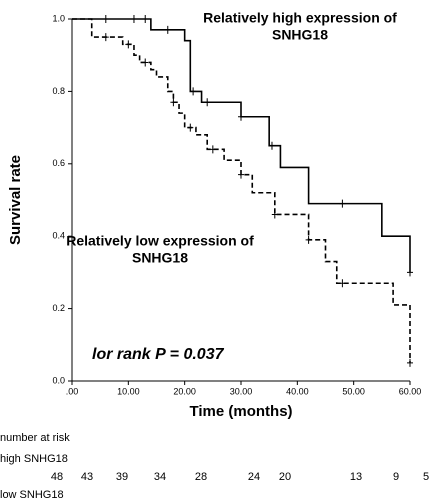 Image resolution: width=431 pixels, height=500 pixels. I want to click on risk-count: 9, so click(396, 477).